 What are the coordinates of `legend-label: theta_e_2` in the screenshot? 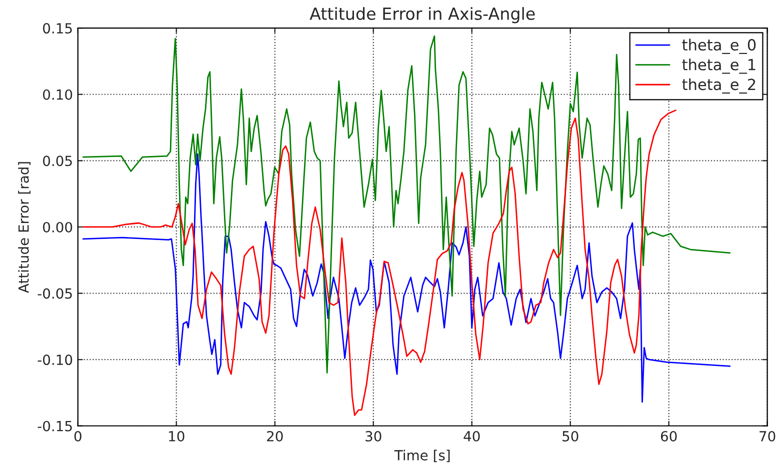 It's located at (719, 86).